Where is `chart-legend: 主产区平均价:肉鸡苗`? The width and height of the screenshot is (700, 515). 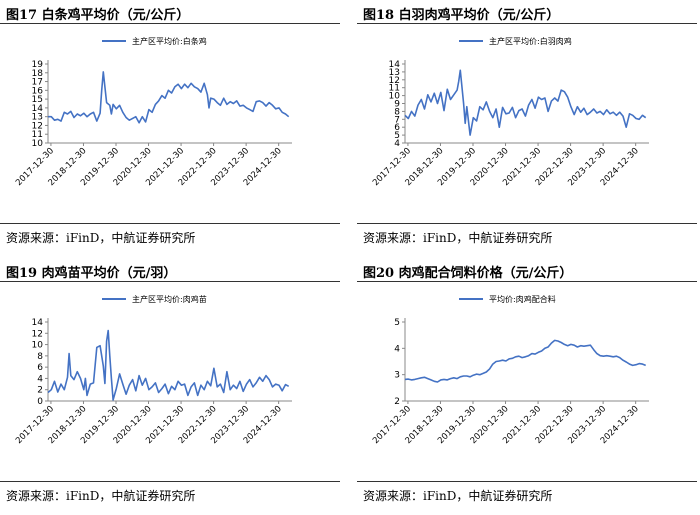
chart-legend: 主产区平均价:肉鸡苗 is located at coordinates (154, 299).